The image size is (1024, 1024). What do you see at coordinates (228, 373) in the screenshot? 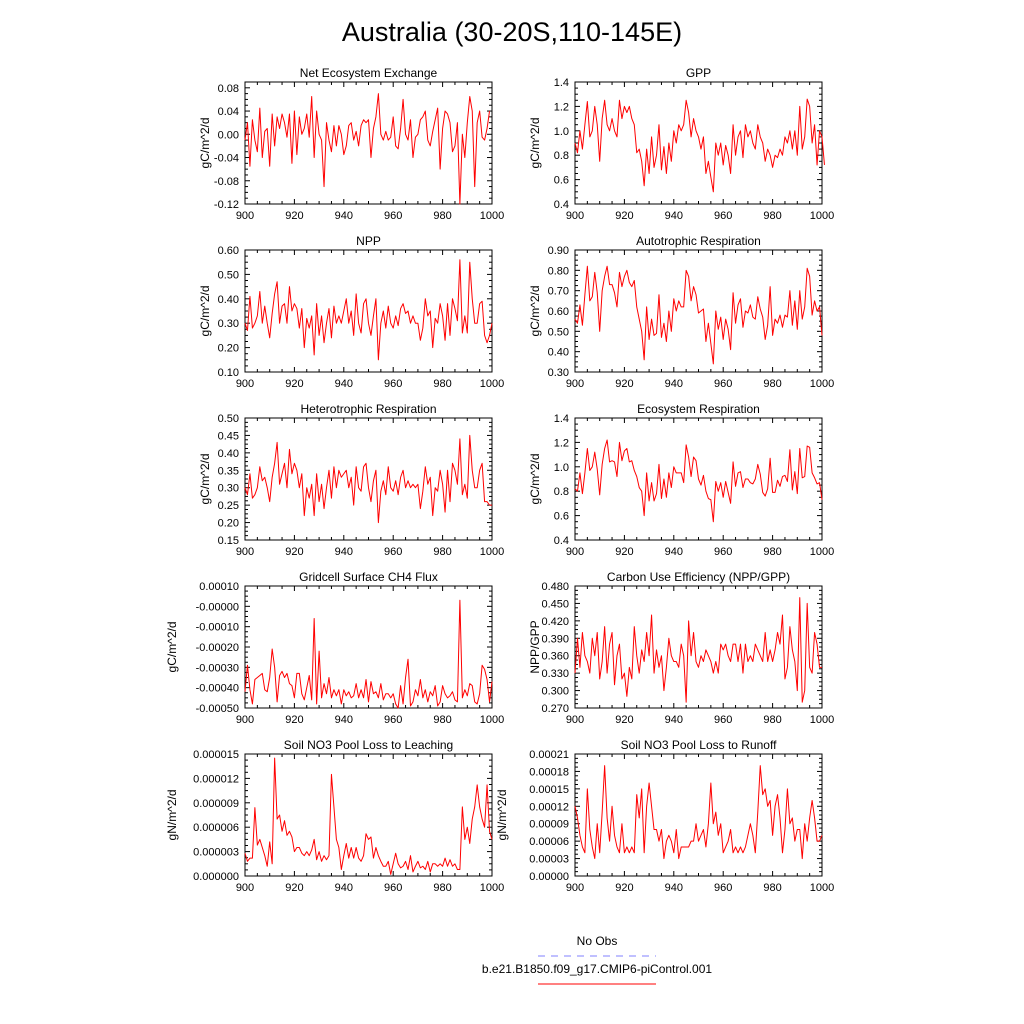
I see `y-tick-label: 0.10` at bounding box center [228, 373].